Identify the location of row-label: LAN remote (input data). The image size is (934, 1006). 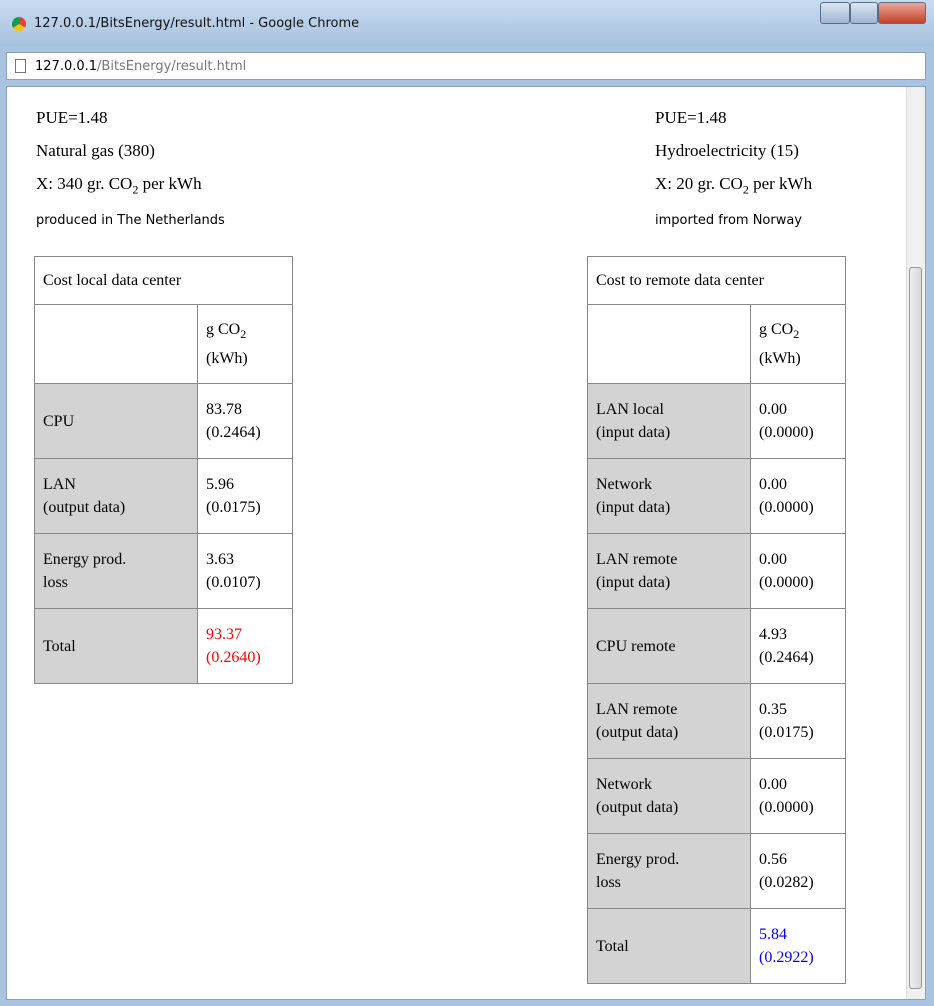
(669, 571).